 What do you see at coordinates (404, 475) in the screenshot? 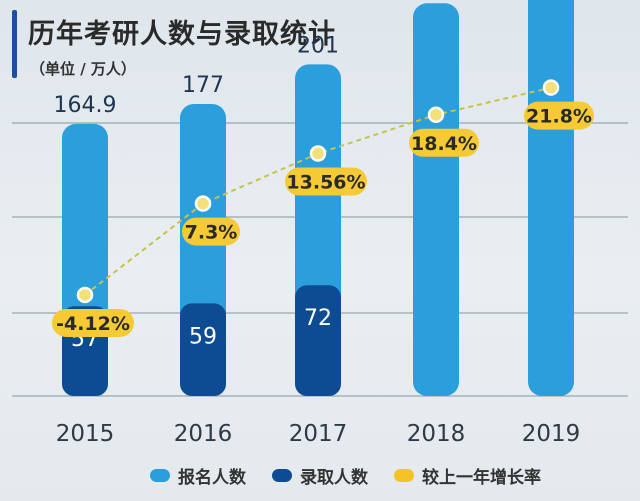
I see `legend-swatch-growth` at bounding box center [404, 475].